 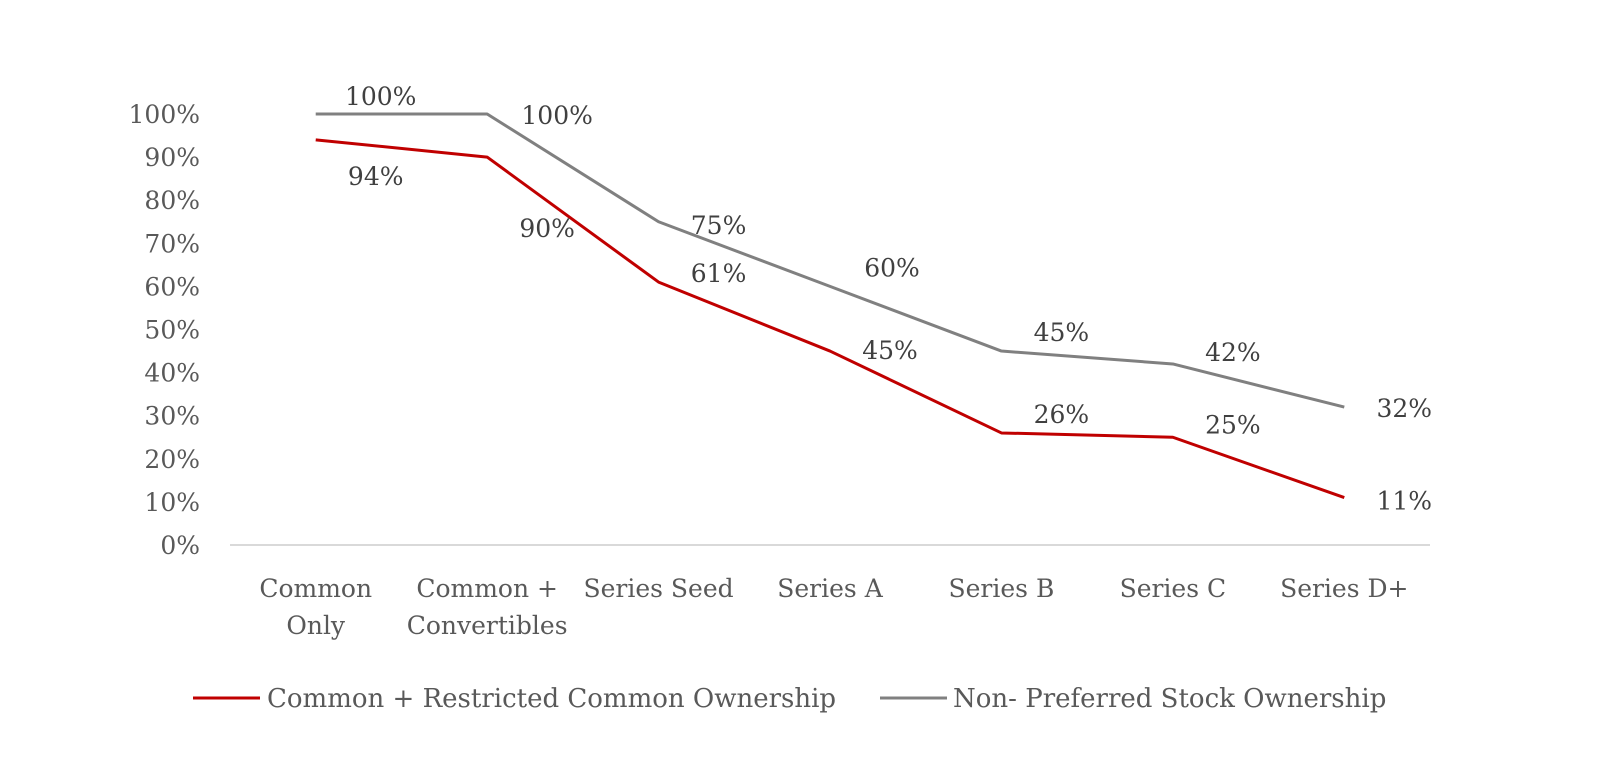 What do you see at coordinates (164, 114) in the screenshot?
I see `y-tick-label: 100%` at bounding box center [164, 114].